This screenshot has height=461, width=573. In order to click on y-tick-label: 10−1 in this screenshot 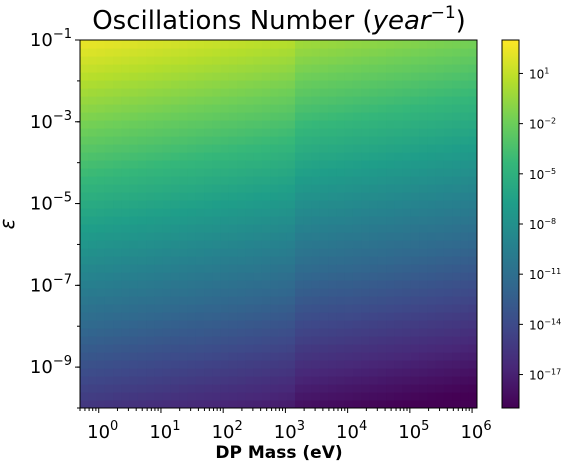, I will do `click(51, 39)`.